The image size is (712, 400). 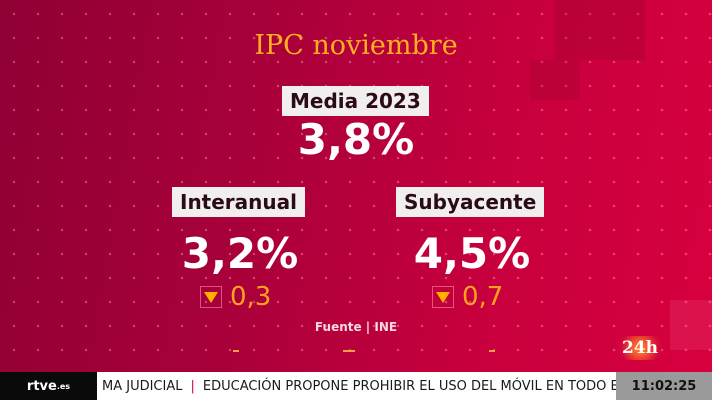 I want to click on media-label: Media 2023, so click(x=355, y=101).